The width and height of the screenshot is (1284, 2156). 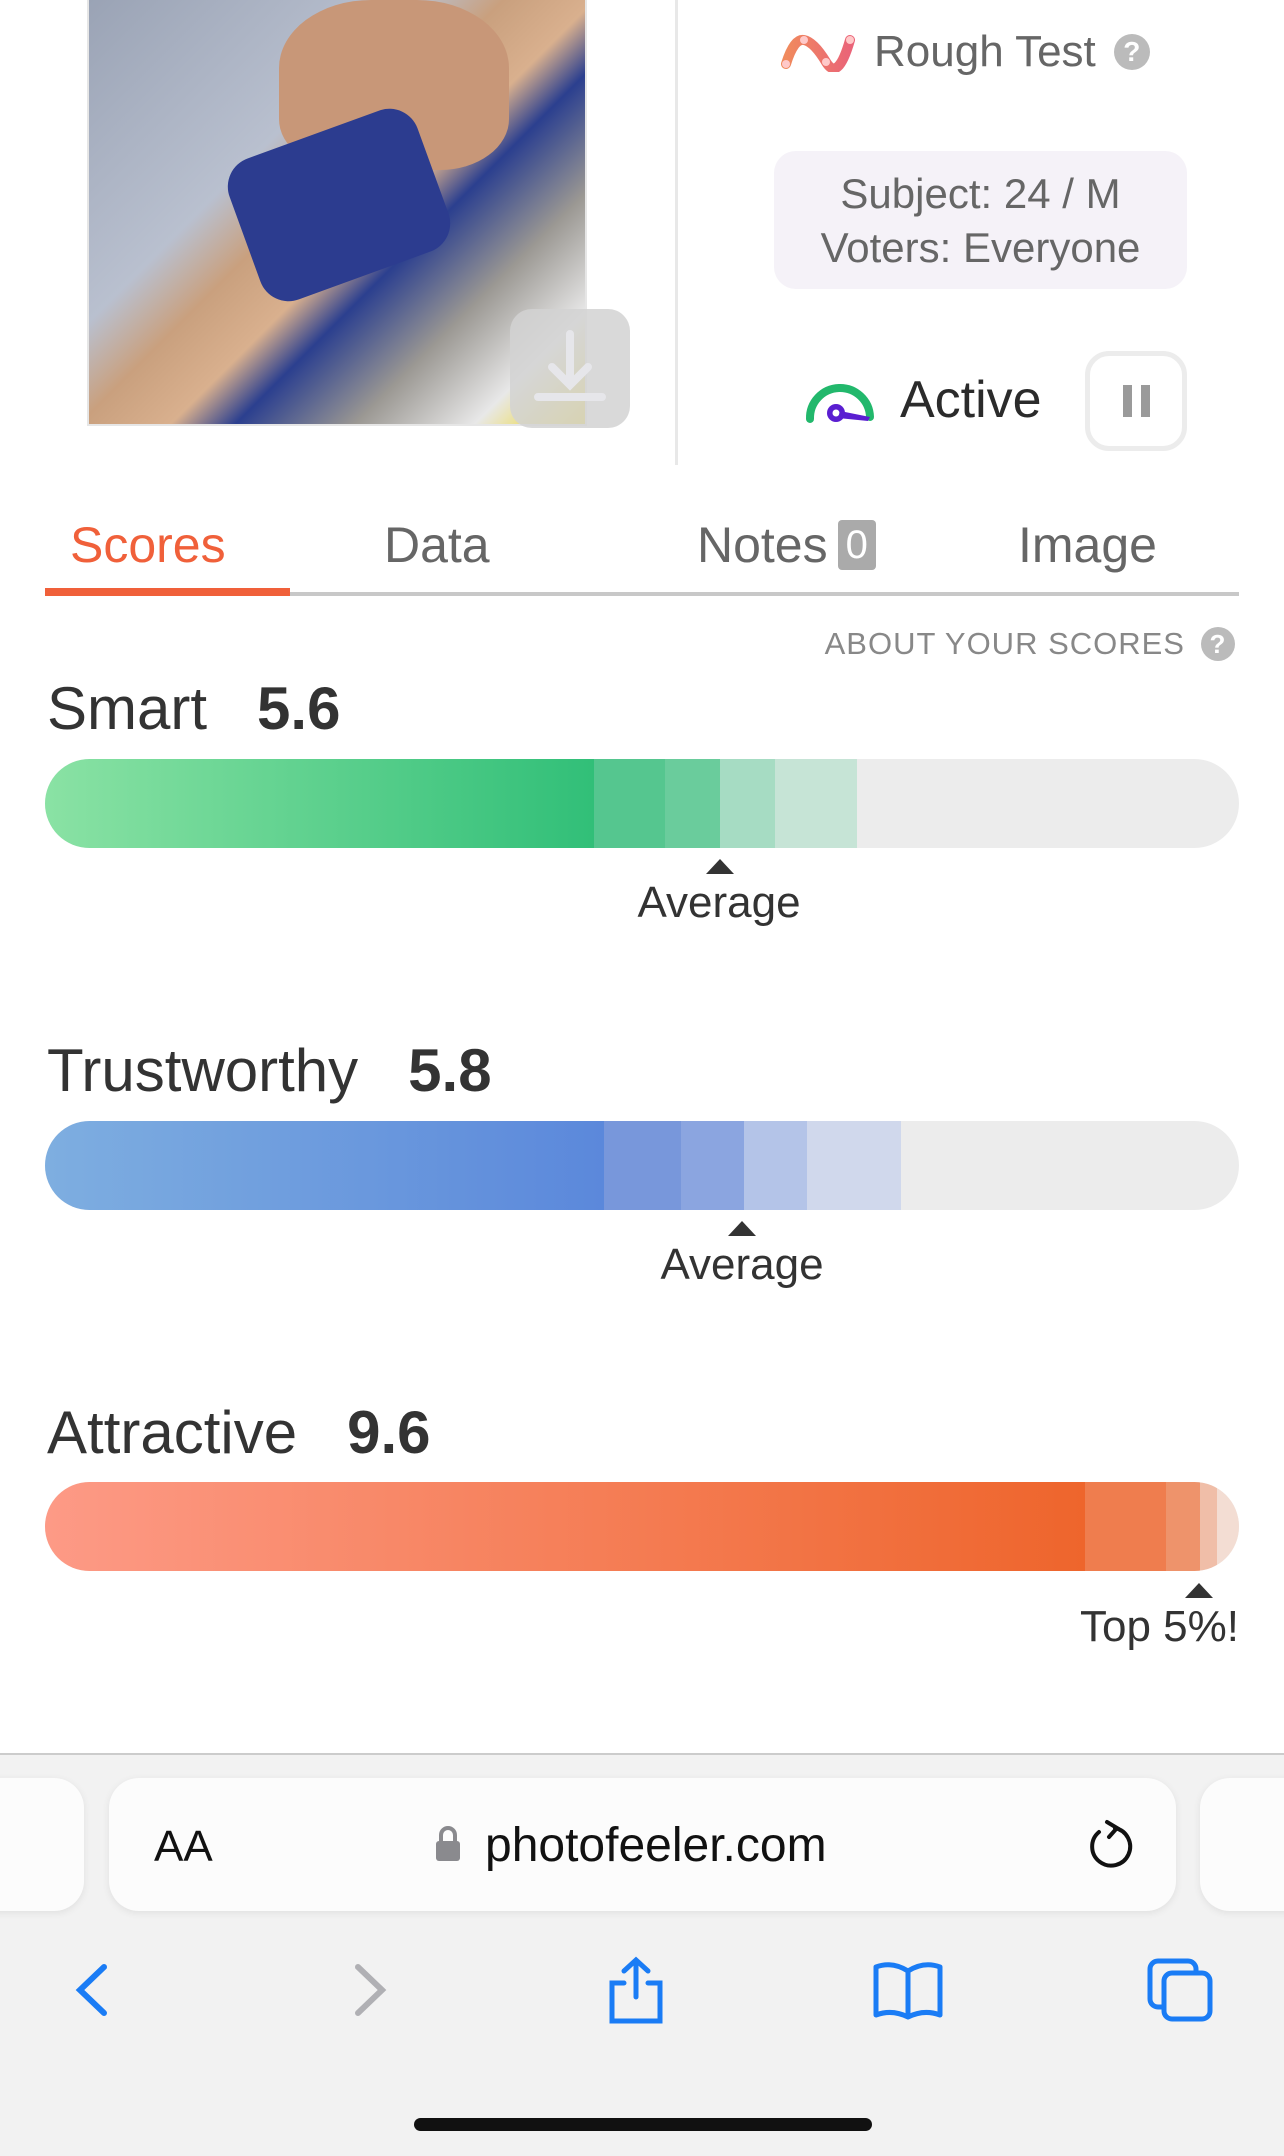 I want to click on active-tab-underline, so click(x=167, y=592).